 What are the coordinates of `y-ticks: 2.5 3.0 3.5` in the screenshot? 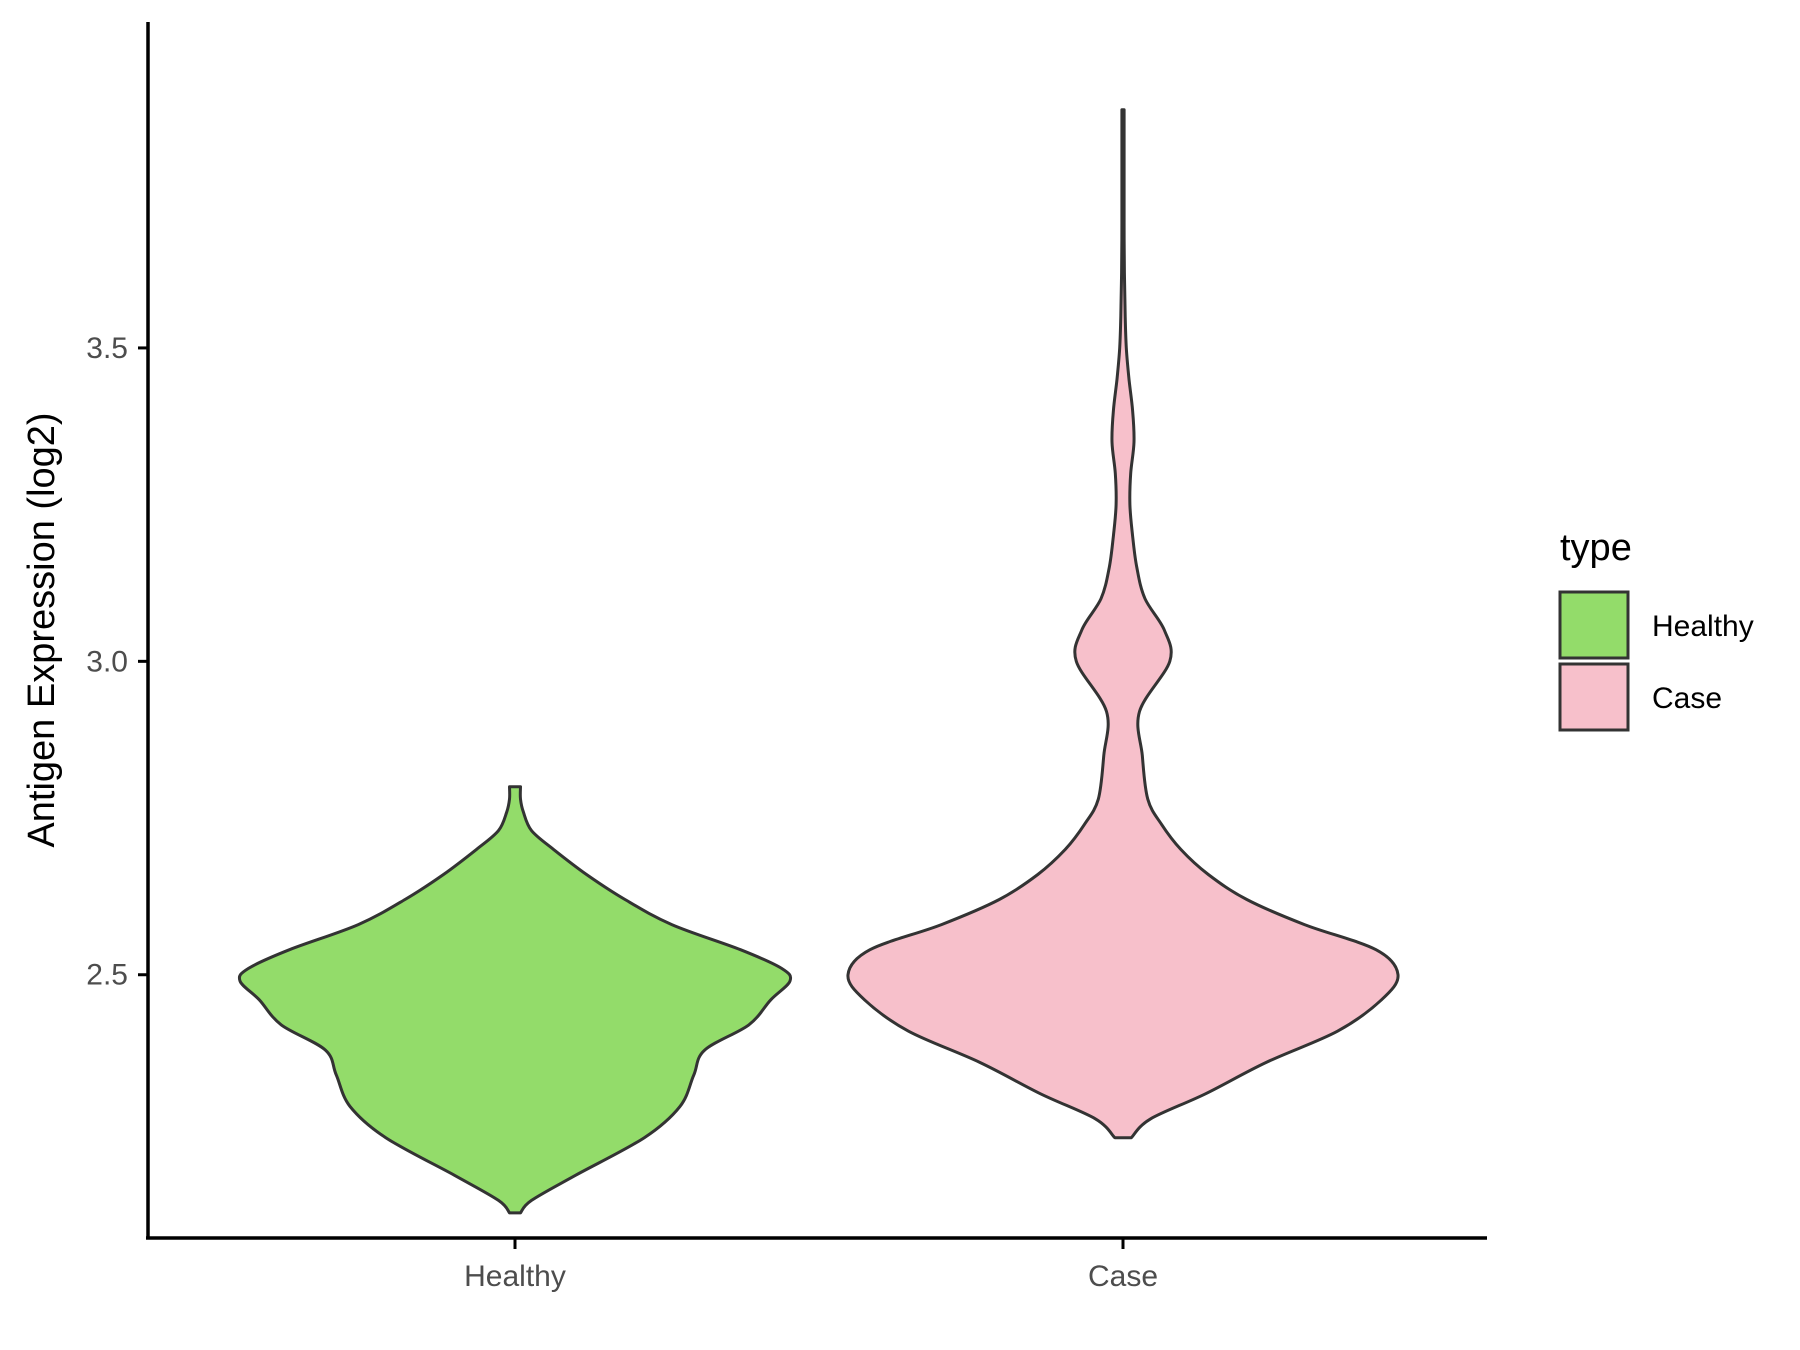 It's located at (117, 662).